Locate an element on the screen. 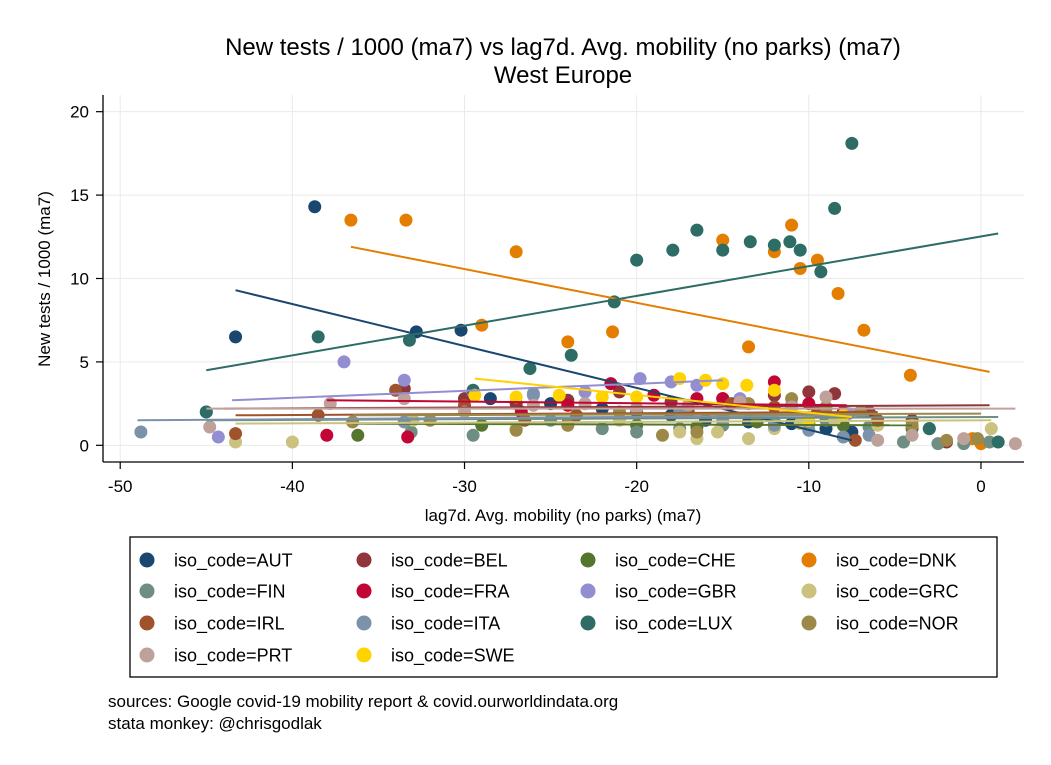  x-tick-label: 0 is located at coordinates (980, 486).